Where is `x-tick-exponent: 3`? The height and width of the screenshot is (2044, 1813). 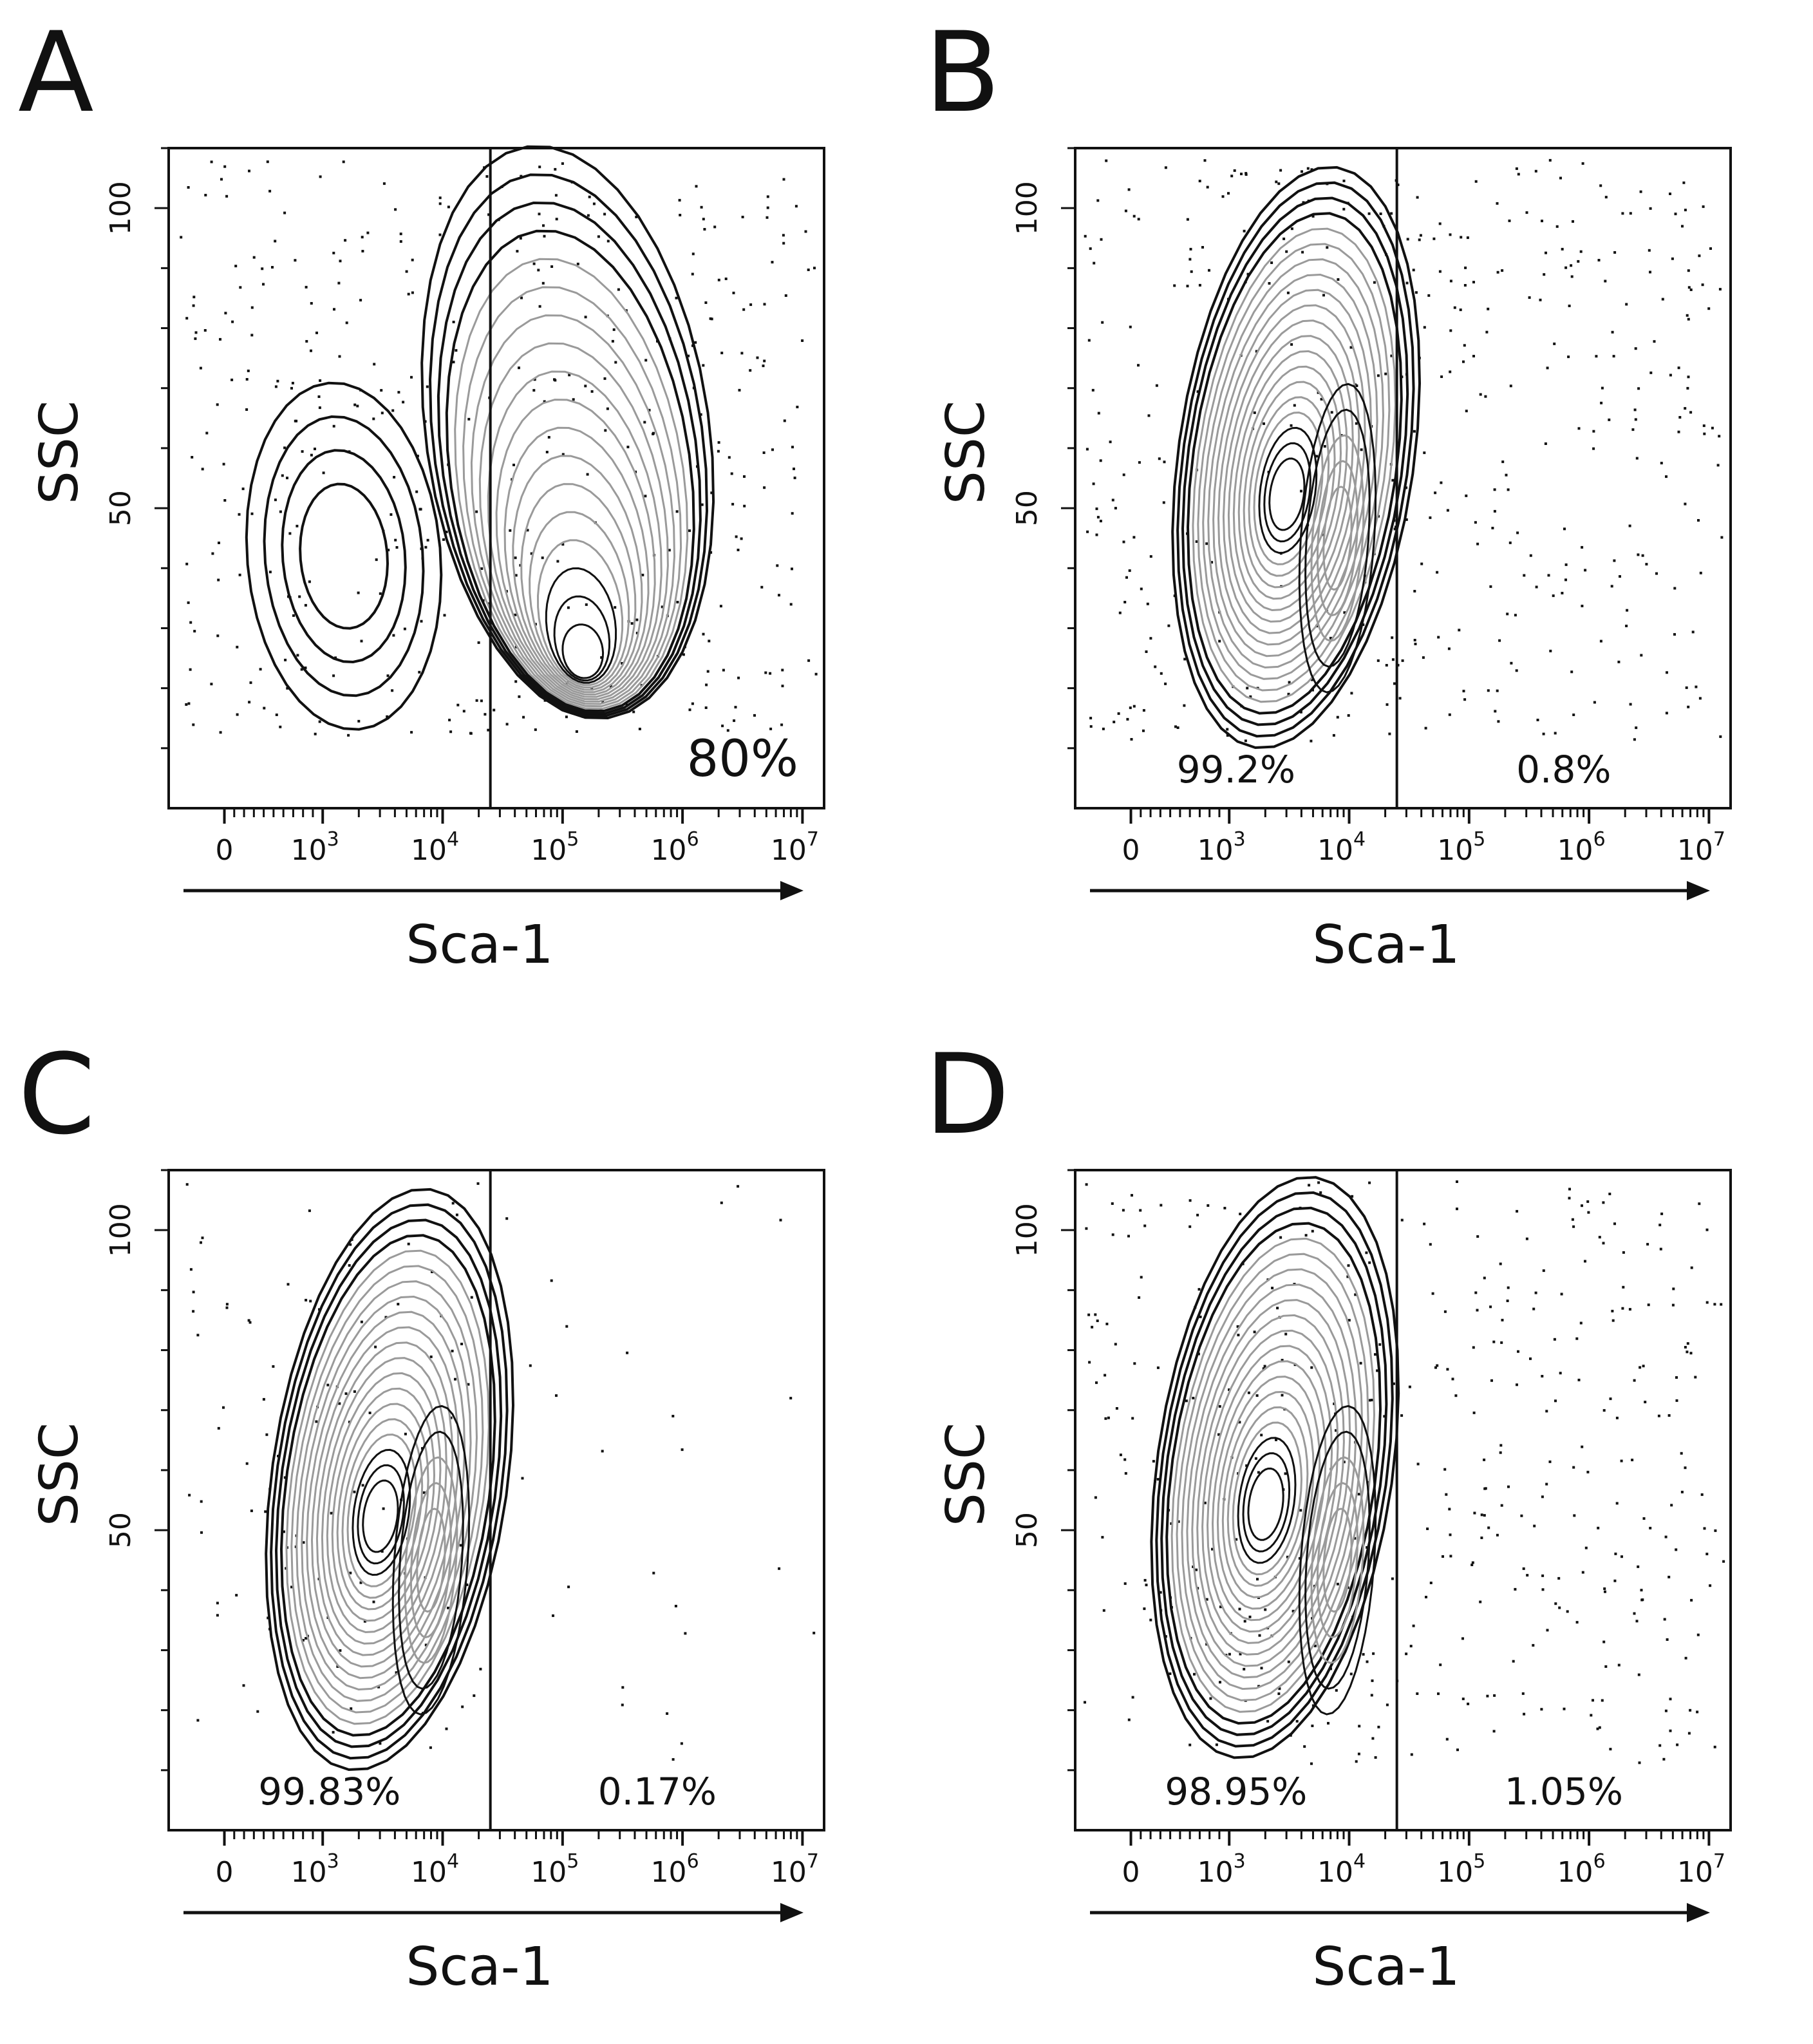 x-tick-exponent: 3 is located at coordinates (333, 1861).